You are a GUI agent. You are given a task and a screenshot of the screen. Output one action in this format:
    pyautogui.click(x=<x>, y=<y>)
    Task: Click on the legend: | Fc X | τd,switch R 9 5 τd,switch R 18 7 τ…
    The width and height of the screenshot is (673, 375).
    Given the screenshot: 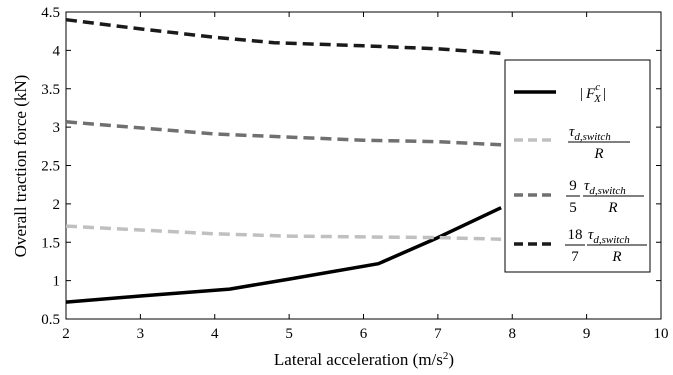 What is the action you would take?
    pyautogui.click(x=577, y=166)
    